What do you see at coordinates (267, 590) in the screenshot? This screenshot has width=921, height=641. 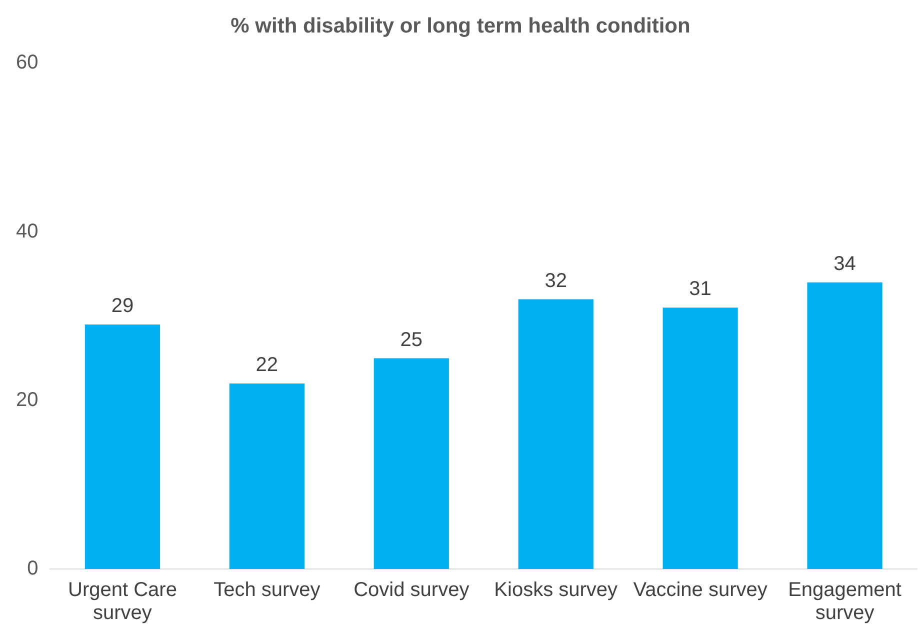 I see `x-tick-label: Tech survey` at bounding box center [267, 590].